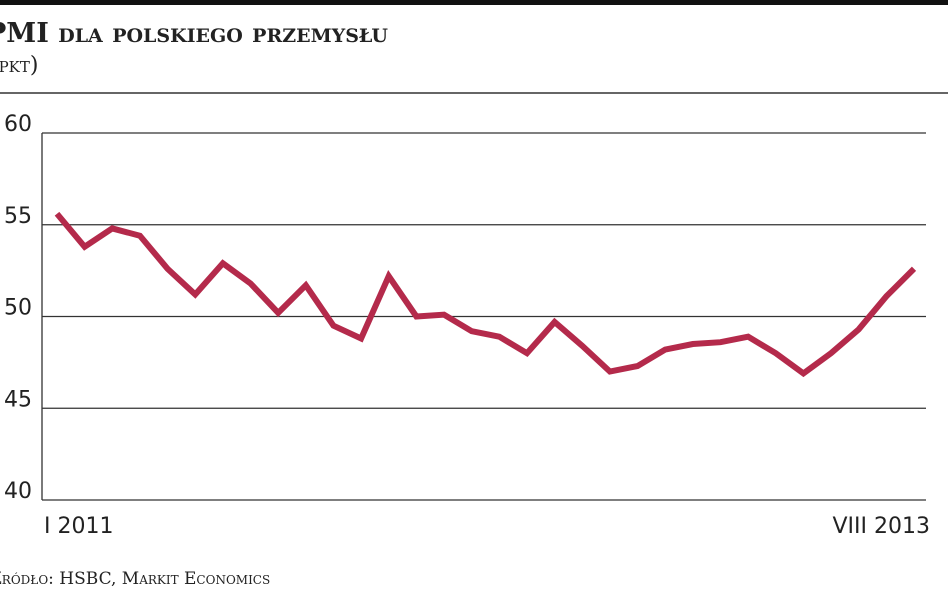 The width and height of the screenshot is (948, 593). What do you see at coordinates (19, 65) in the screenshot?
I see `chart-subtitle: (pkt)` at bounding box center [19, 65].